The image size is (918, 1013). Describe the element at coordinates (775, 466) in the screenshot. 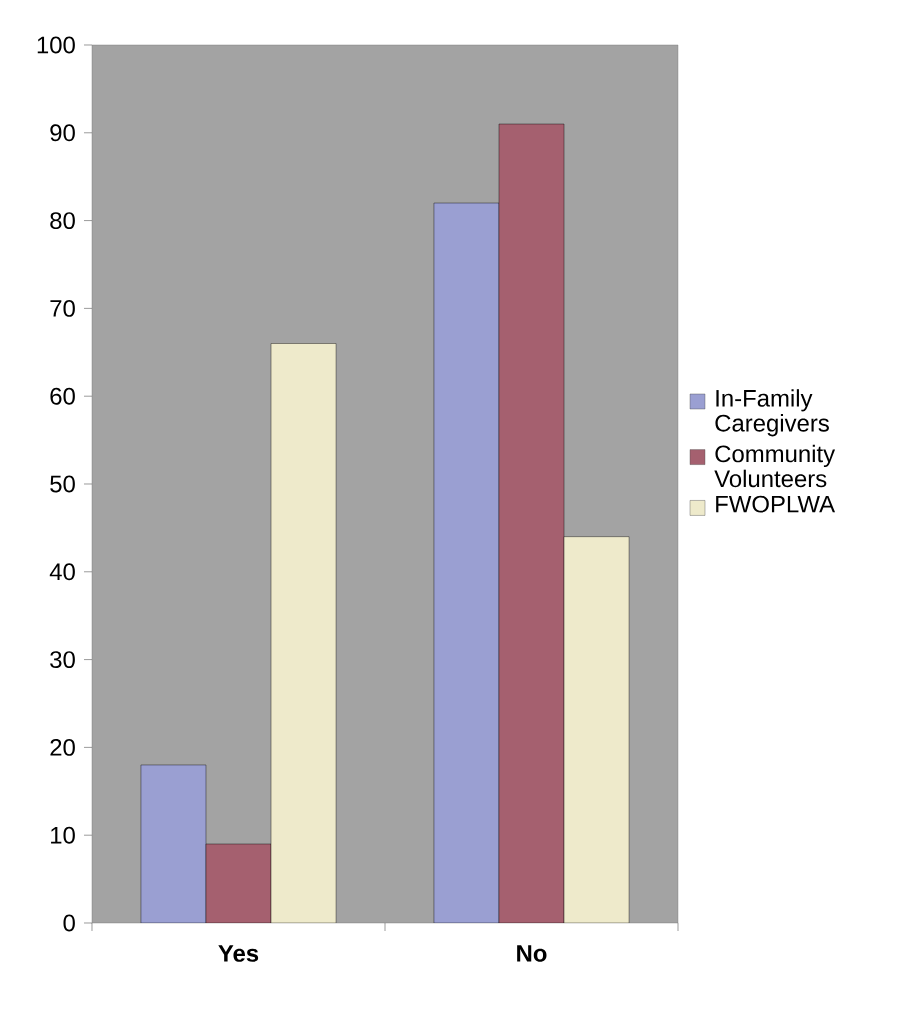

I see `legend-label: Community Volunteers` at that location.